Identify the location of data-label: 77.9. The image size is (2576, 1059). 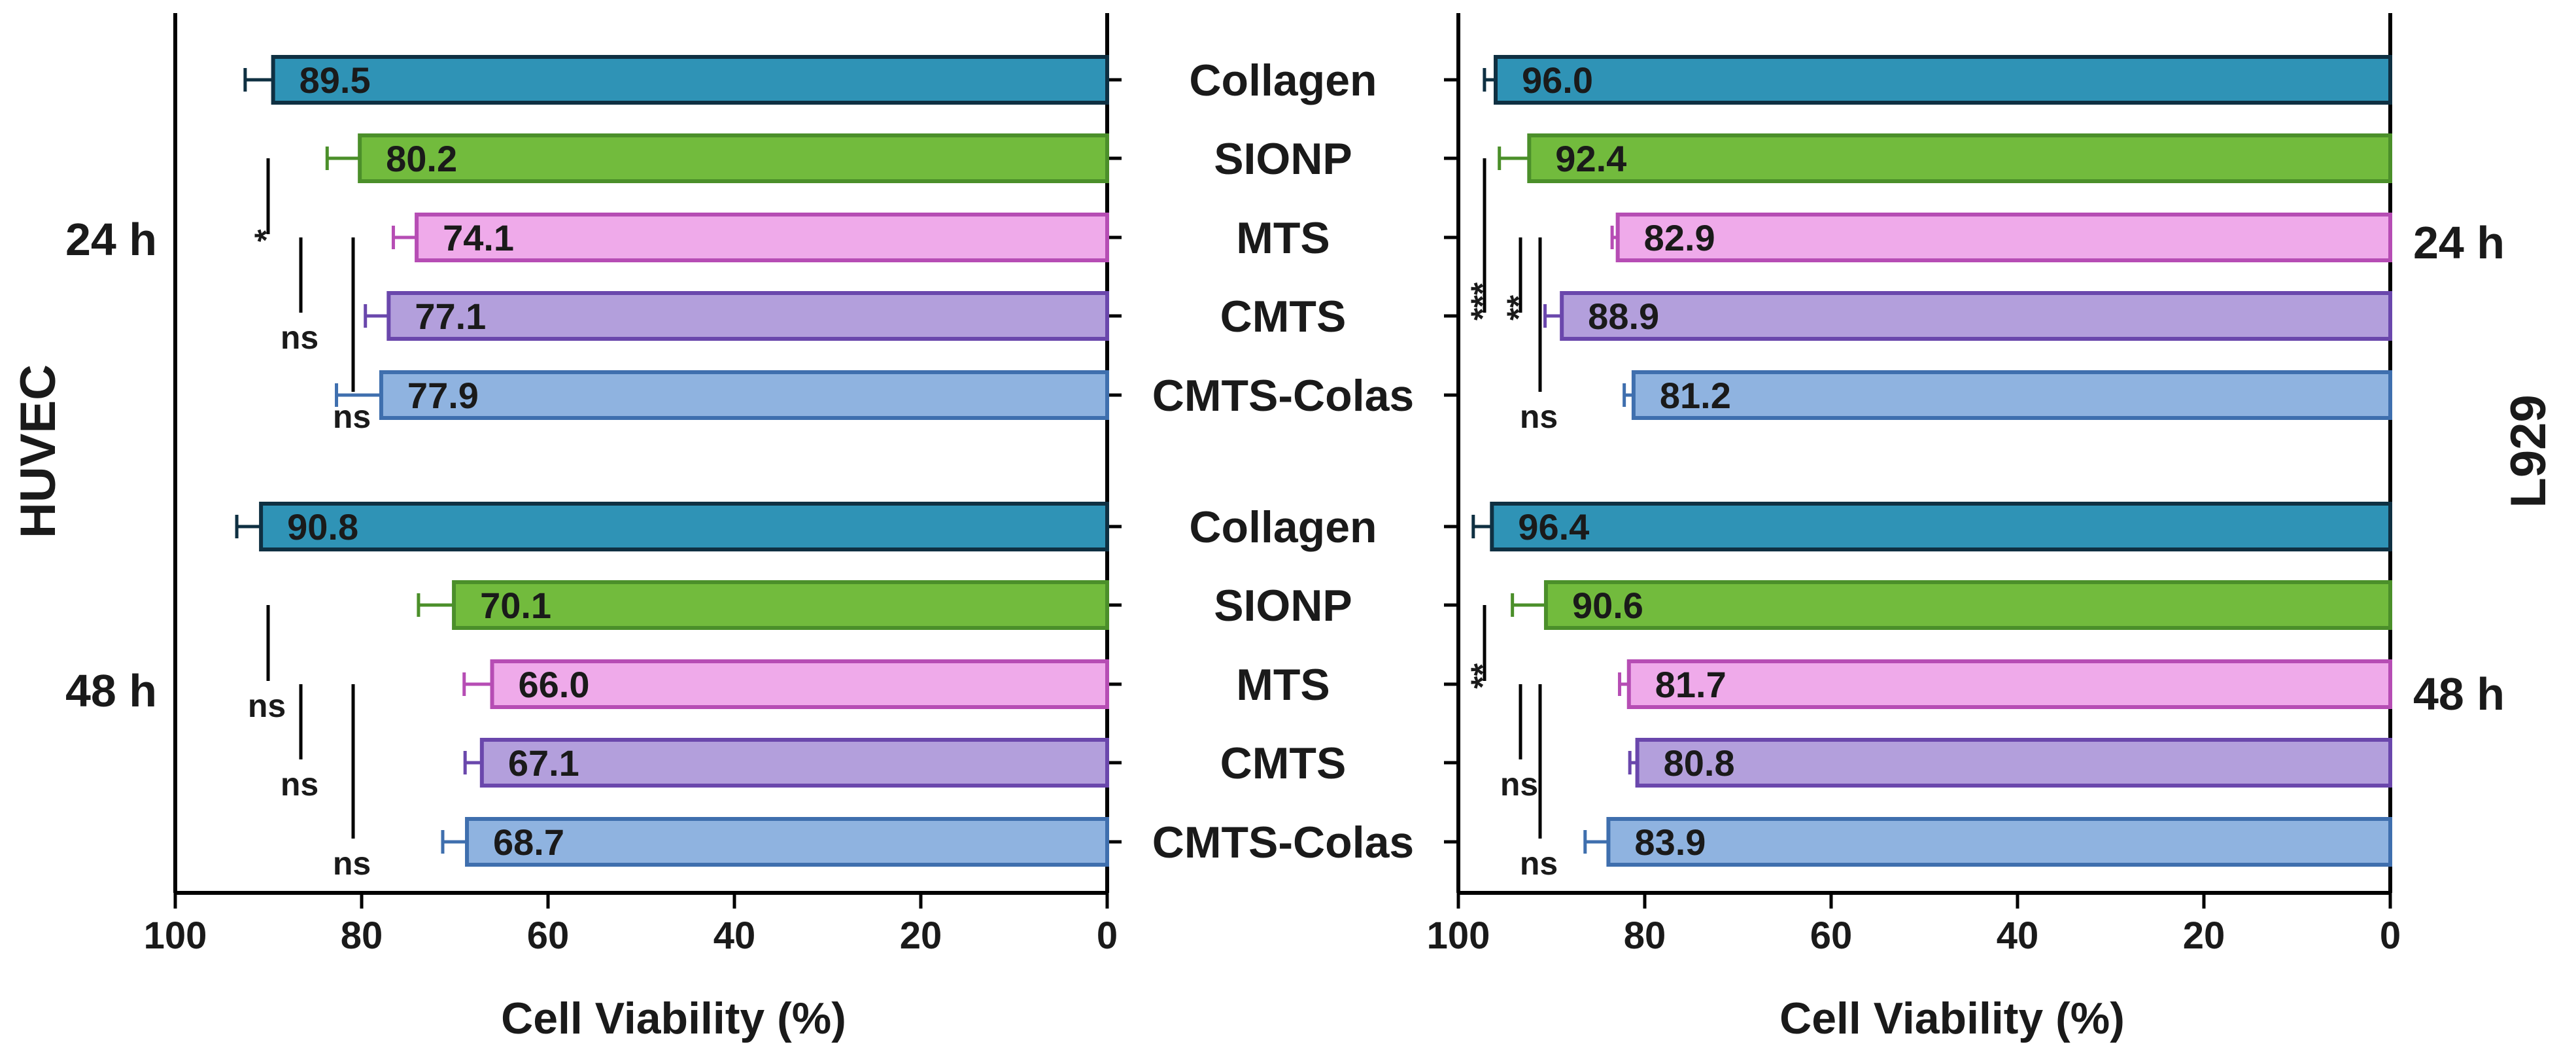
(443, 396).